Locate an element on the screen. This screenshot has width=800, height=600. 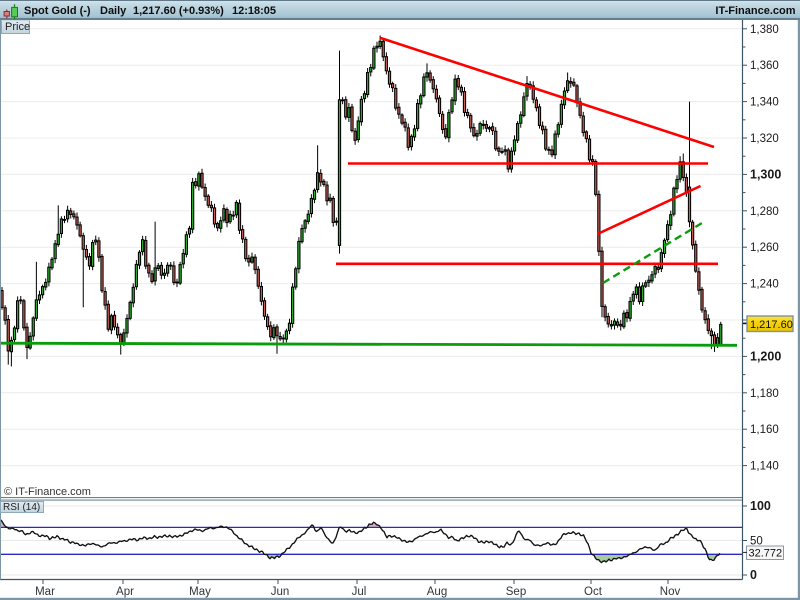
svg-text: © IT-Finance.com is located at coordinates (47, 492).